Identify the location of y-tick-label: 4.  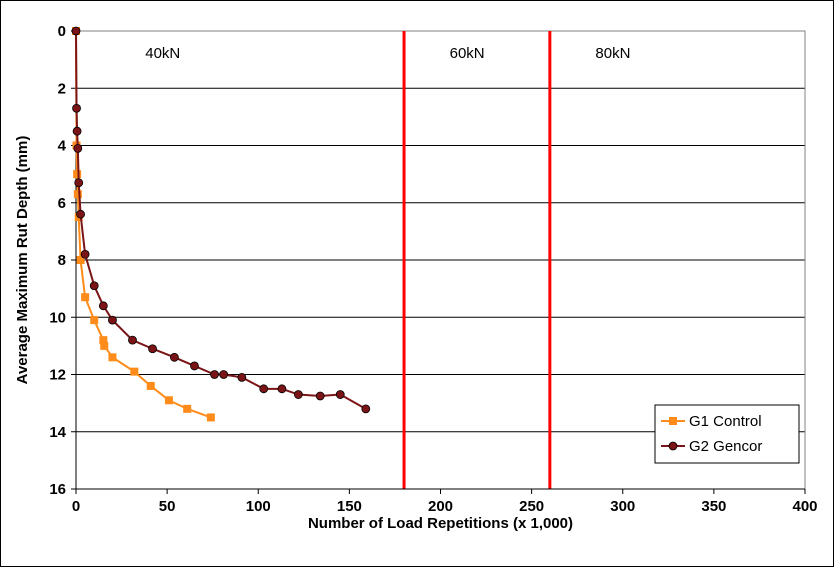
(62, 146).